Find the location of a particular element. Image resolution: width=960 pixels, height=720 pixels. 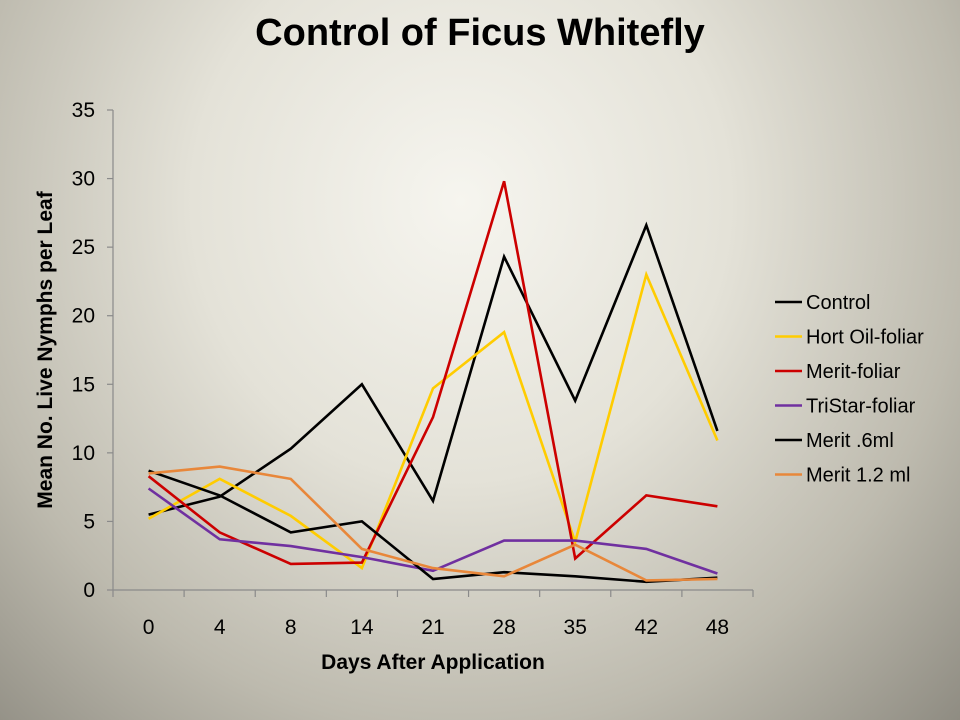

y-tick-label: 0 is located at coordinates (89, 590).